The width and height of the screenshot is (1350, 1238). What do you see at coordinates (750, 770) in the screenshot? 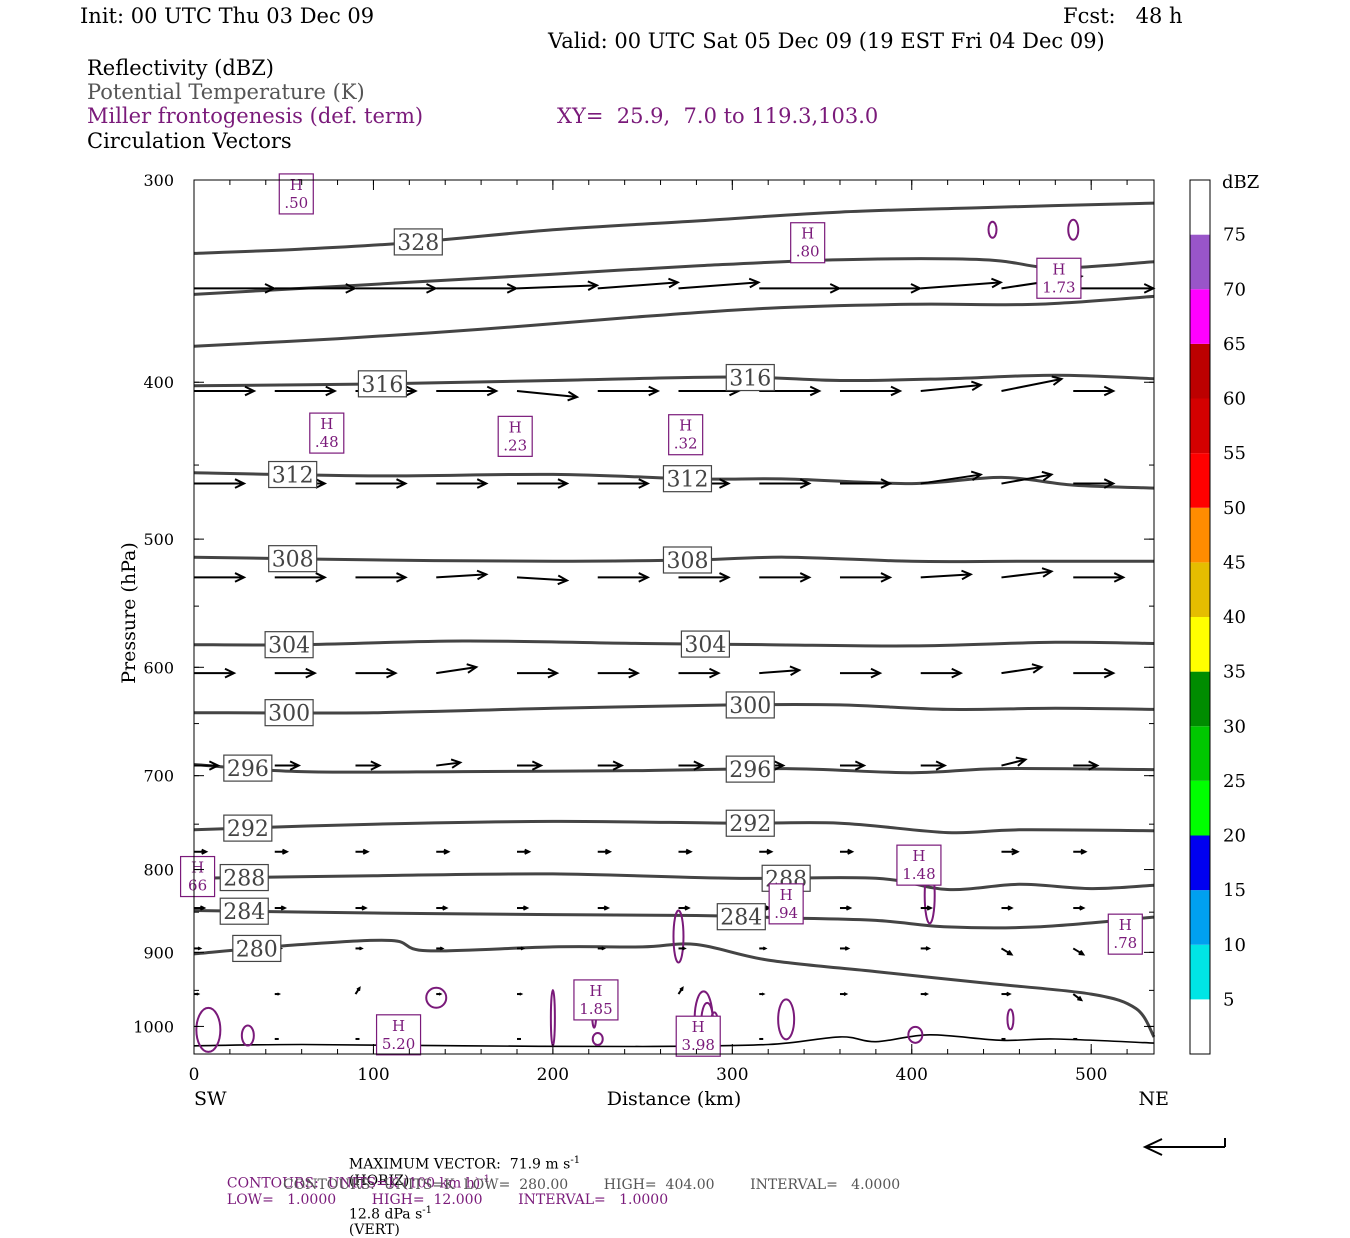
I see `theta-label: 296` at bounding box center [750, 770].